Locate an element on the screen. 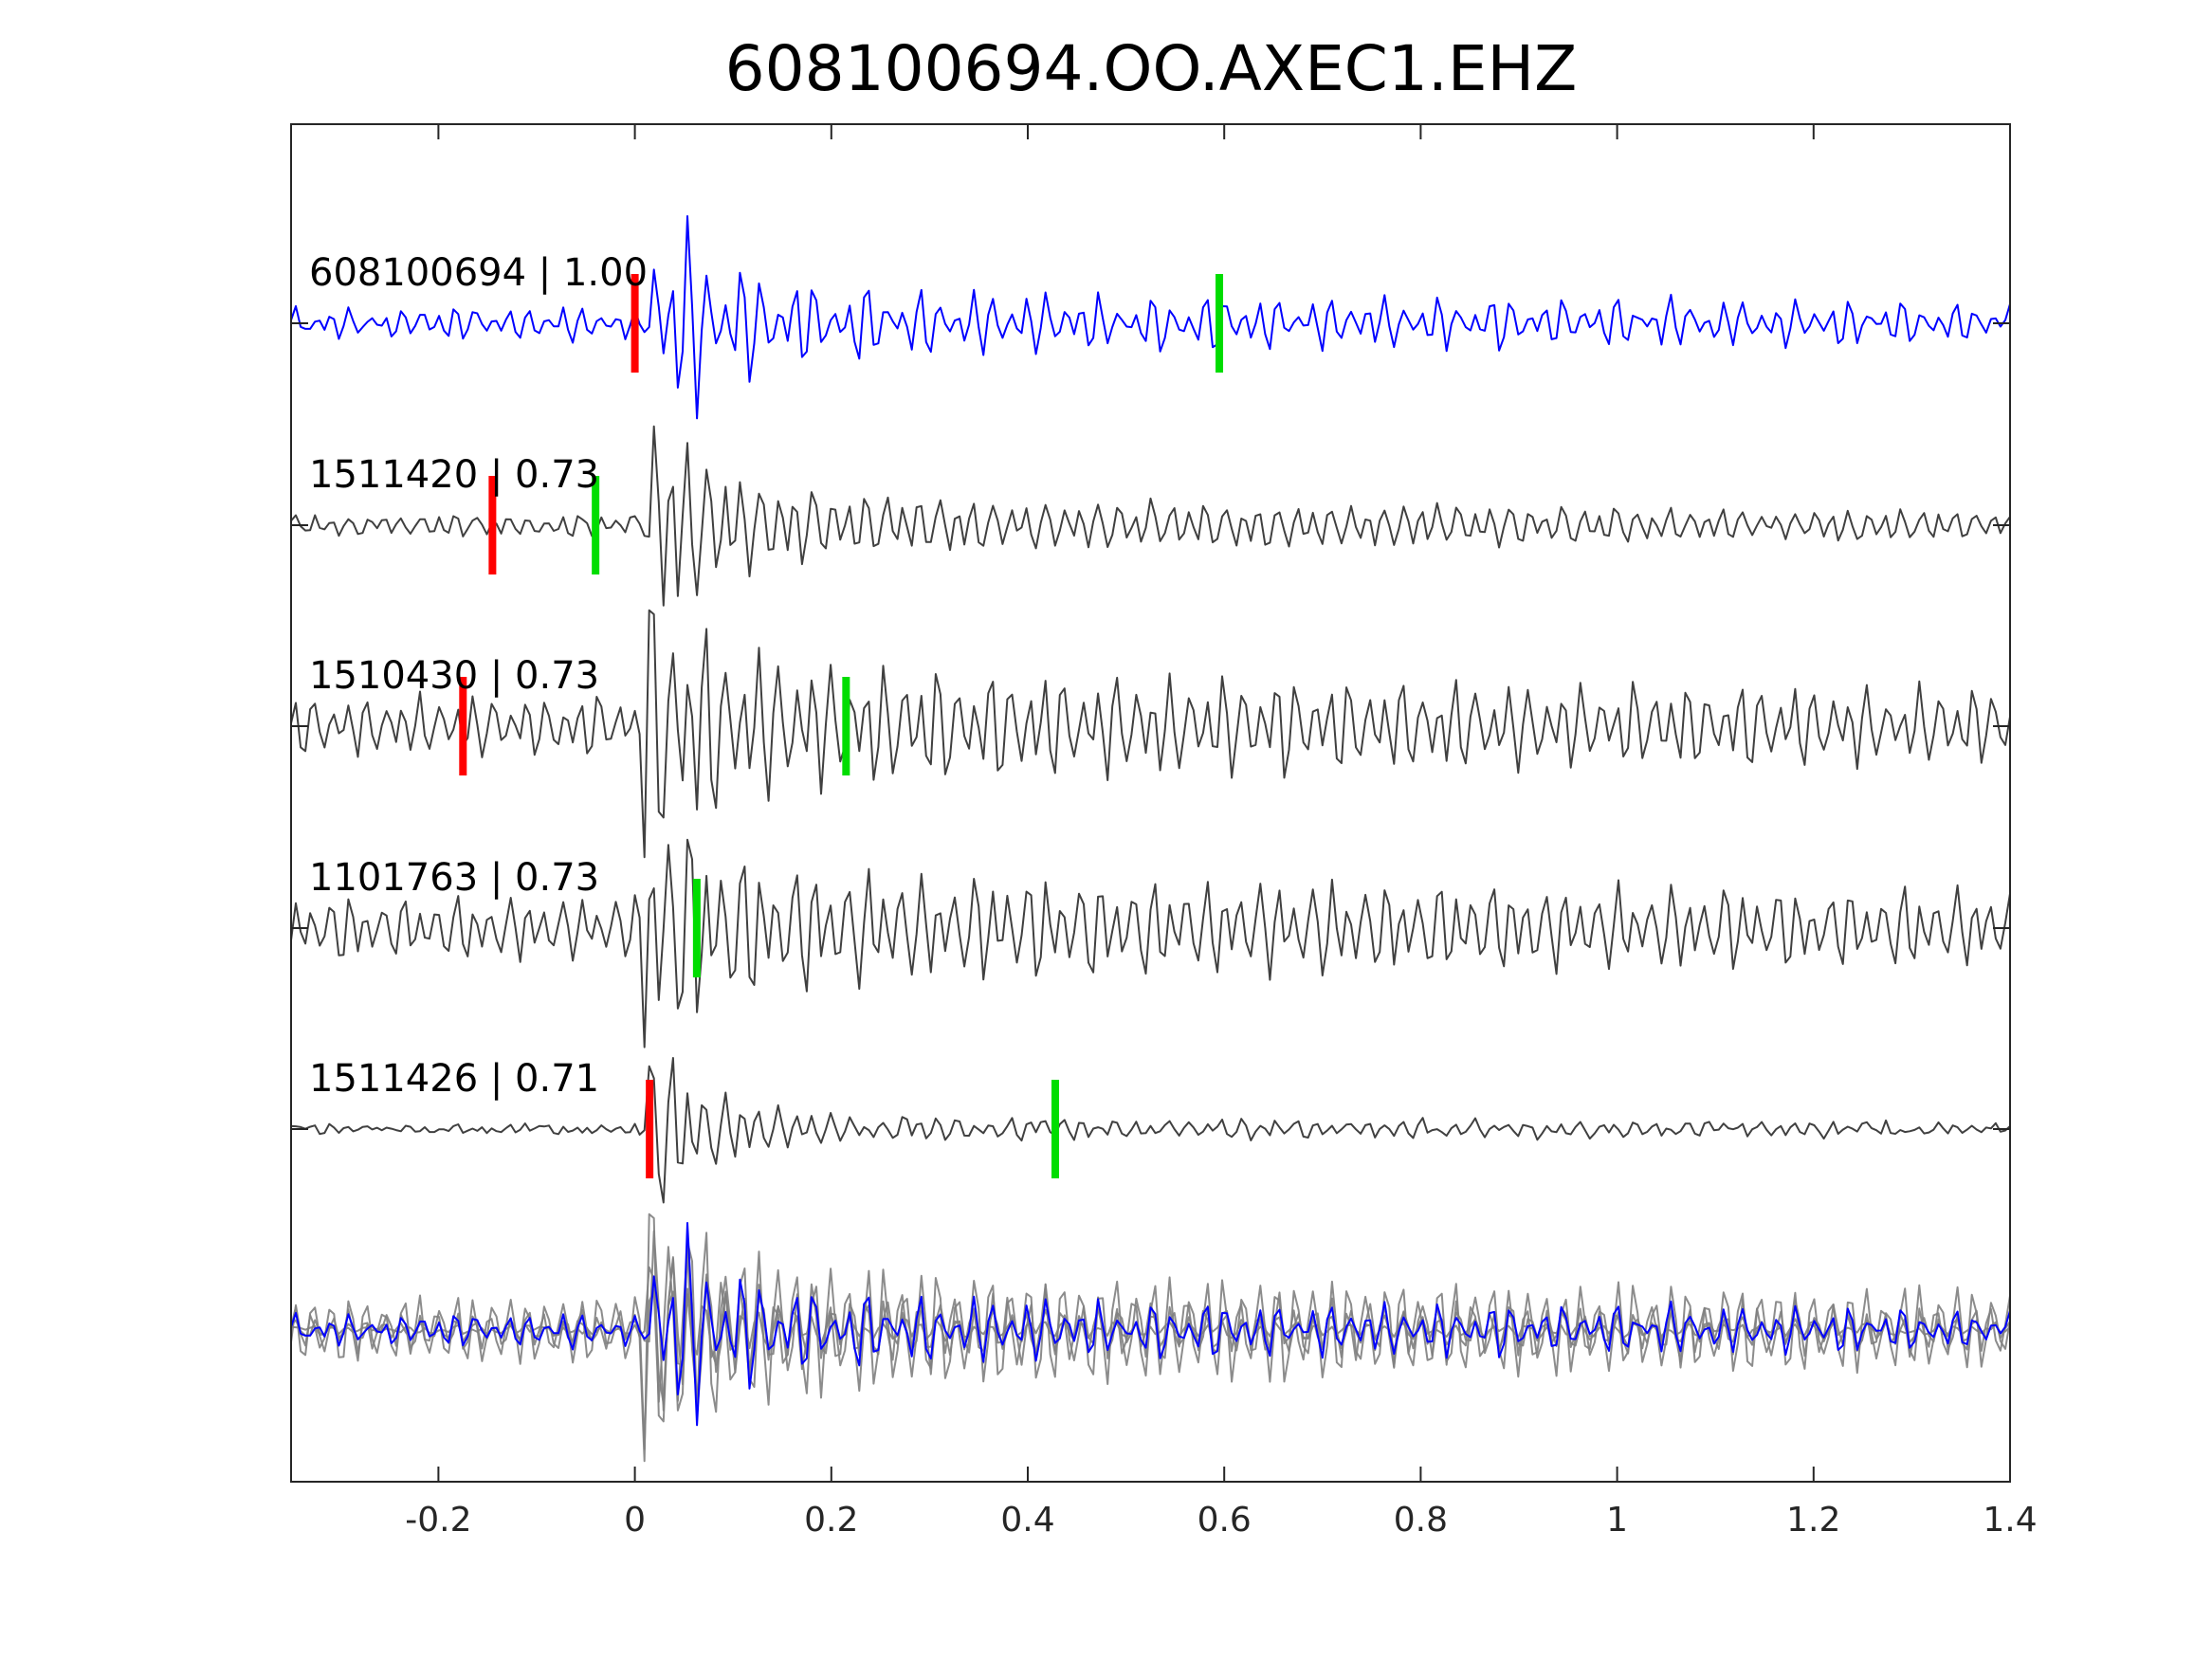  x-tick-label: 0.6 is located at coordinates (1224, 1520).